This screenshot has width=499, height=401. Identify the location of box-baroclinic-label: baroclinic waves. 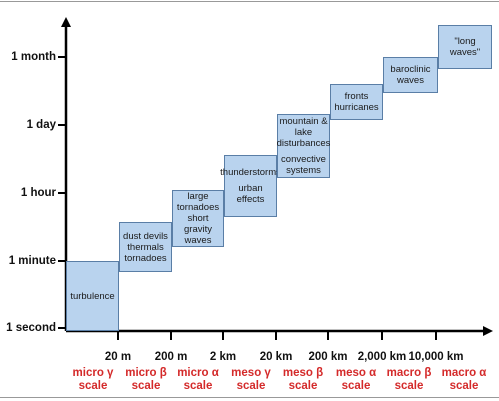
(410, 75).